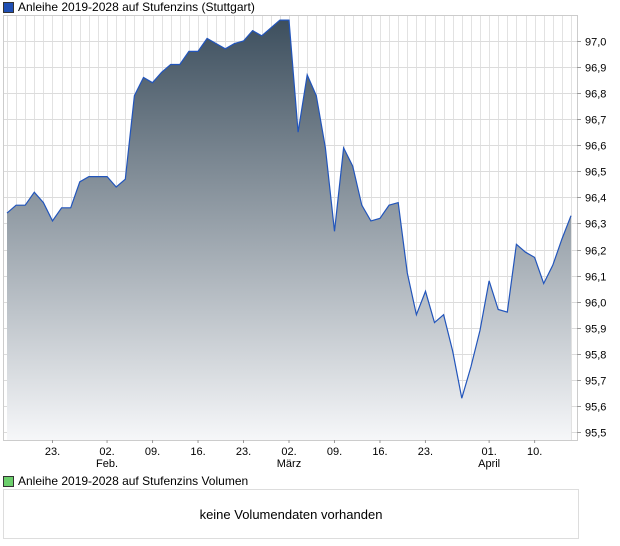  What do you see at coordinates (595, 69) in the screenshot?
I see `y-tick-label: 96,9` at bounding box center [595, 69].